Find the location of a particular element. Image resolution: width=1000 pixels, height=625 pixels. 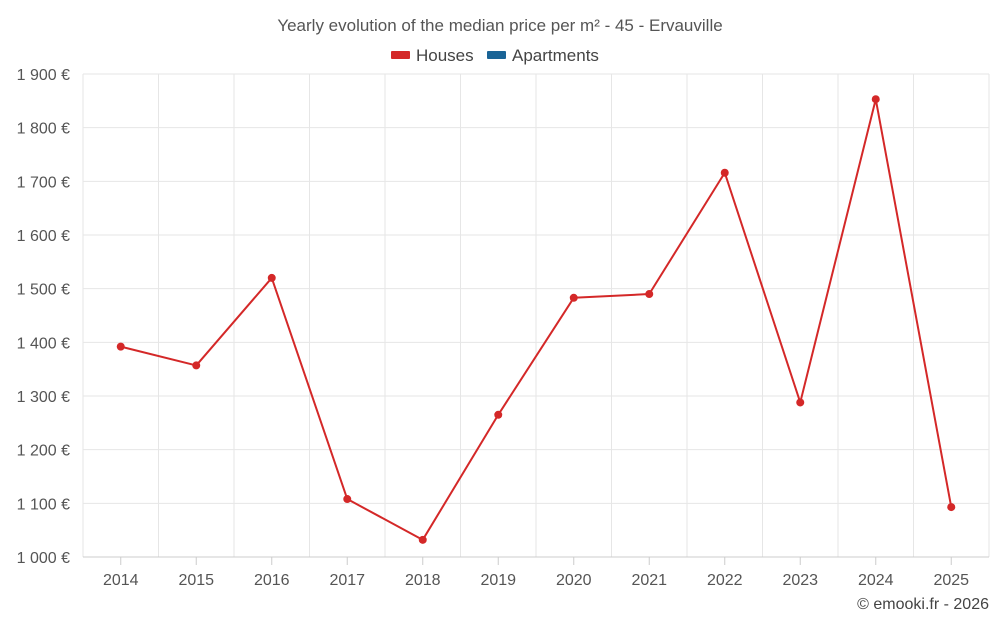

credit-text: © emooki.fr - 2026 is located at coordinates (923, 604).